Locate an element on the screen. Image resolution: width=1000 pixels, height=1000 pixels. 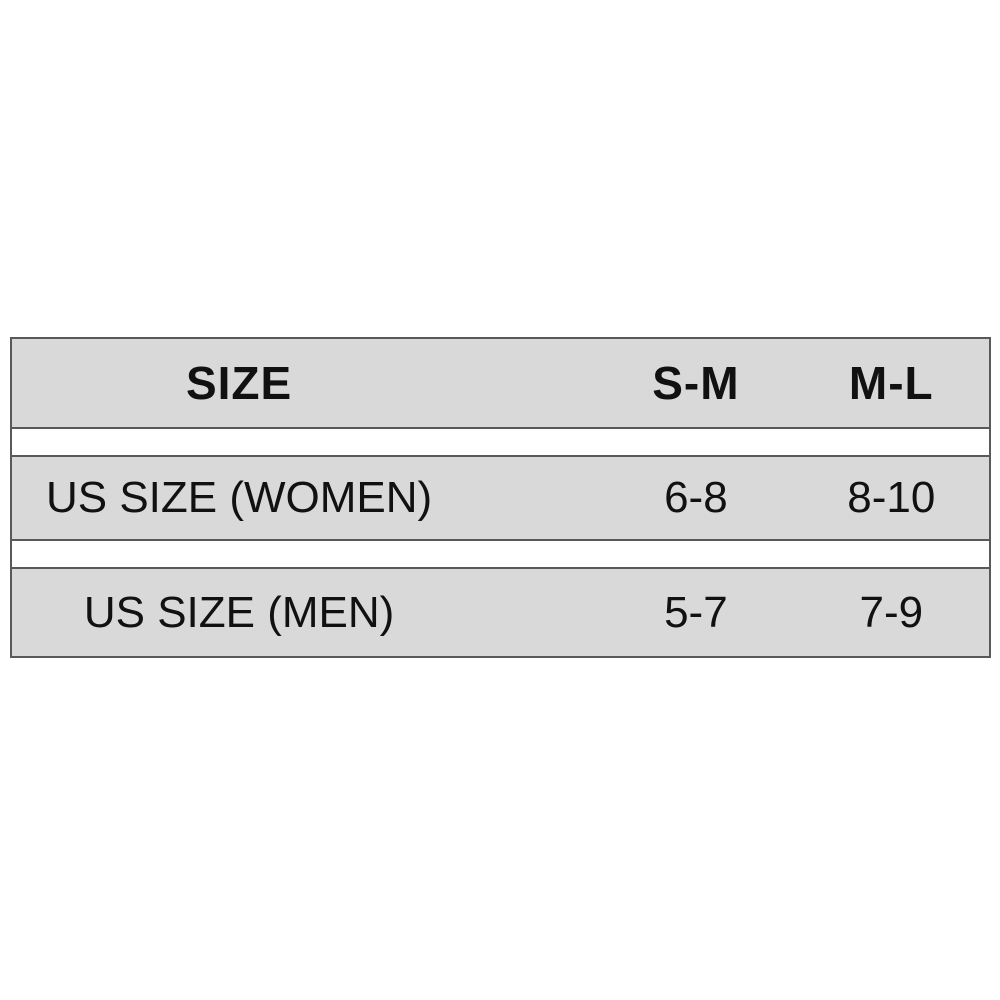
men-sm-value: 5-7 is located at coordinates (696, 612).